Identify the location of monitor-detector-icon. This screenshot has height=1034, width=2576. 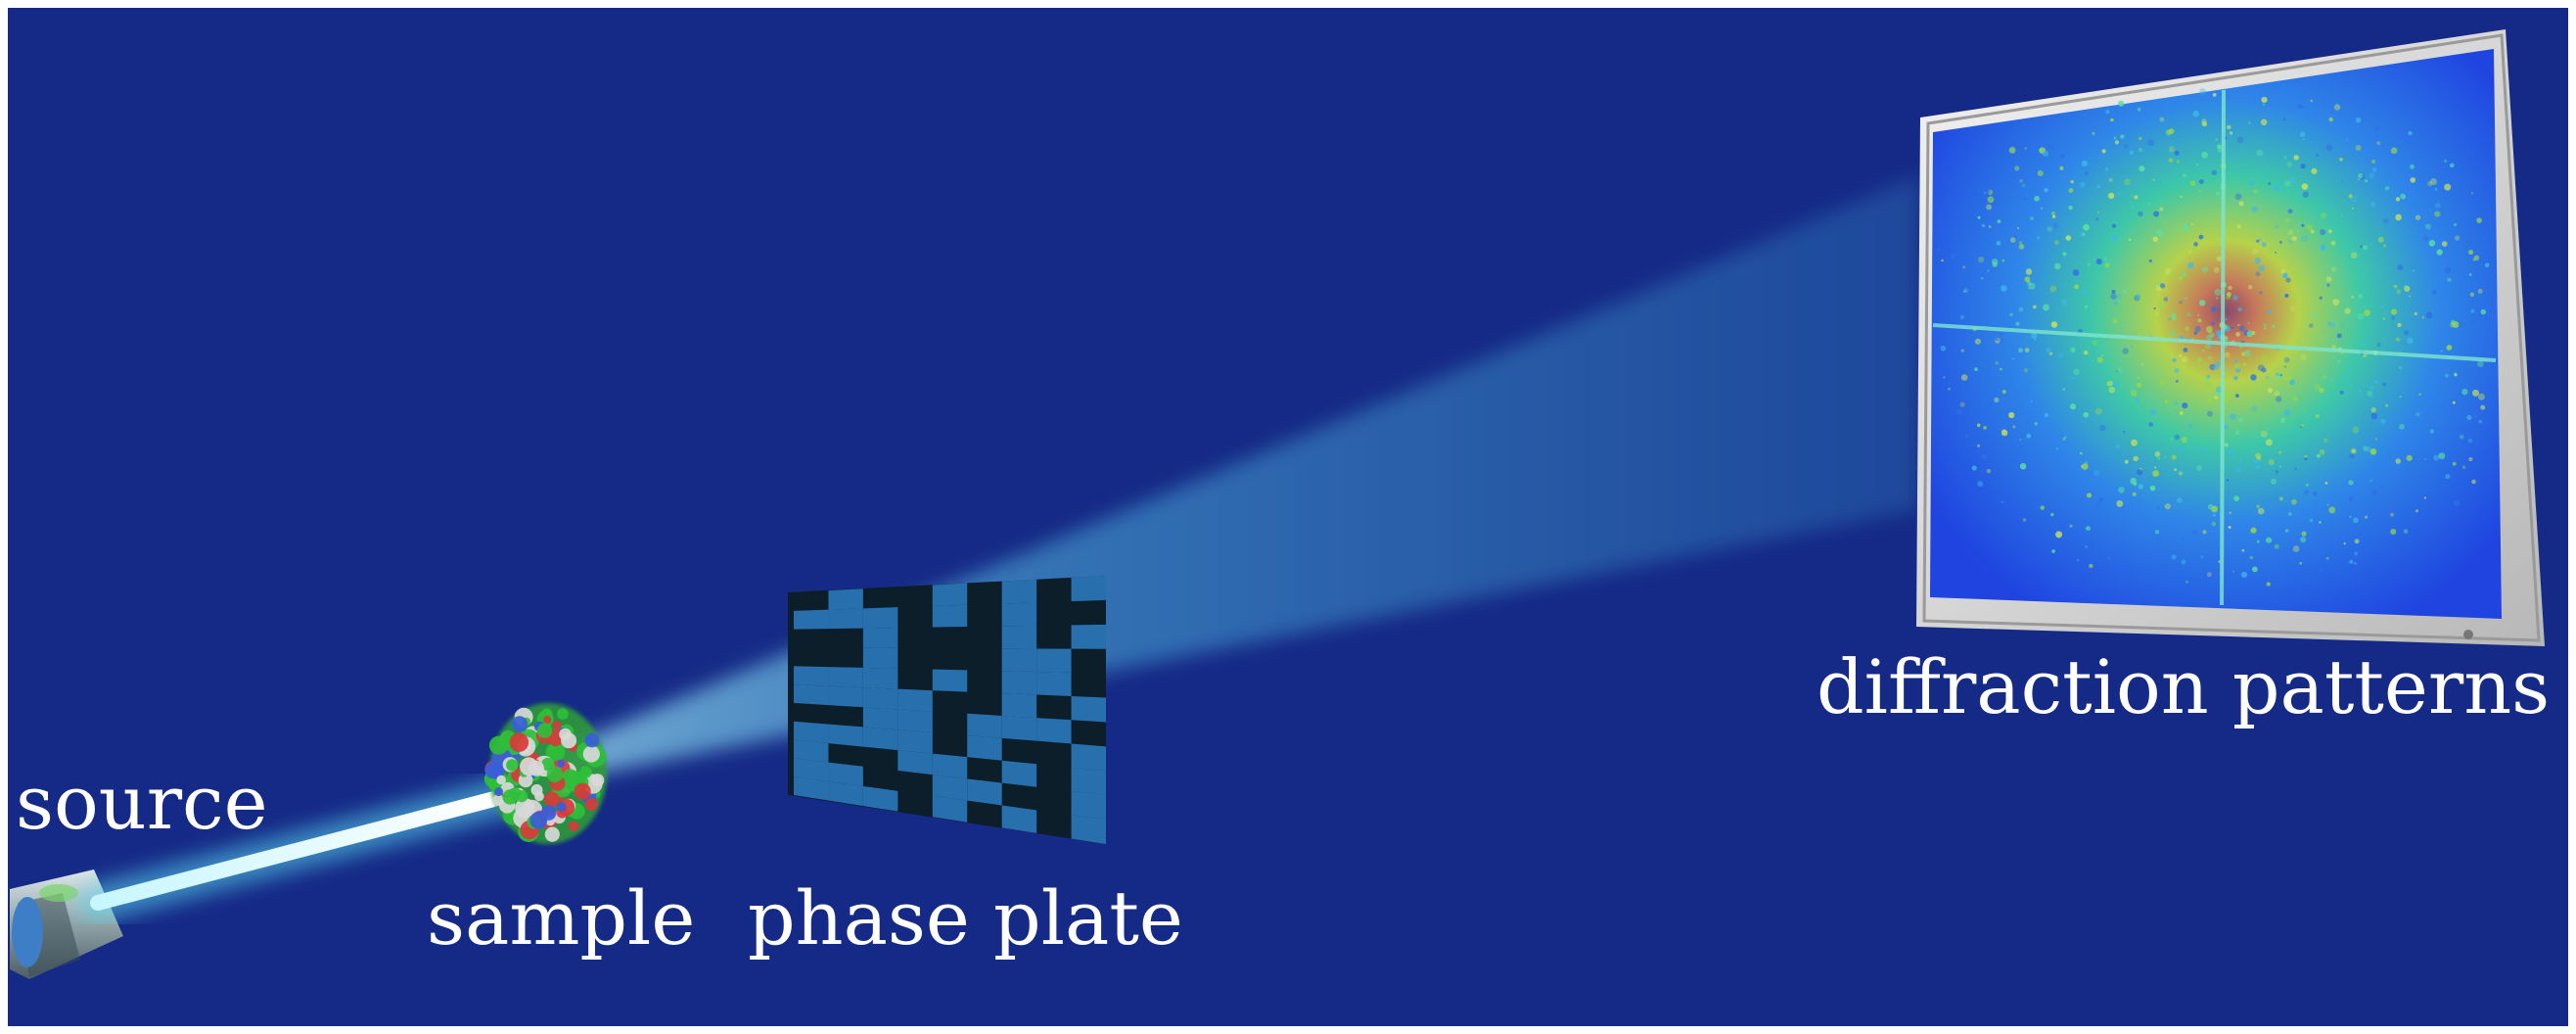
(2231, 337).